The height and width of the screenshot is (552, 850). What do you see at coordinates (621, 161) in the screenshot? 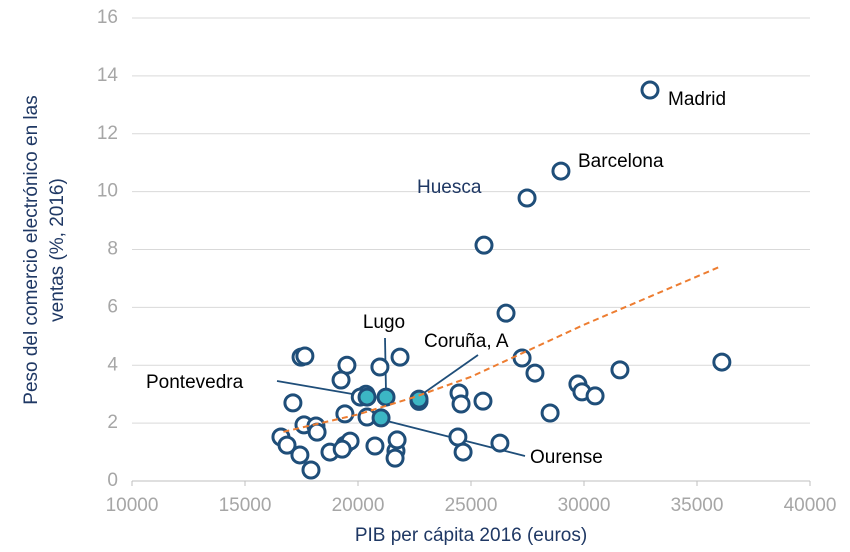
I see `annotation: Barcelona` at bounding box center [621, 161].